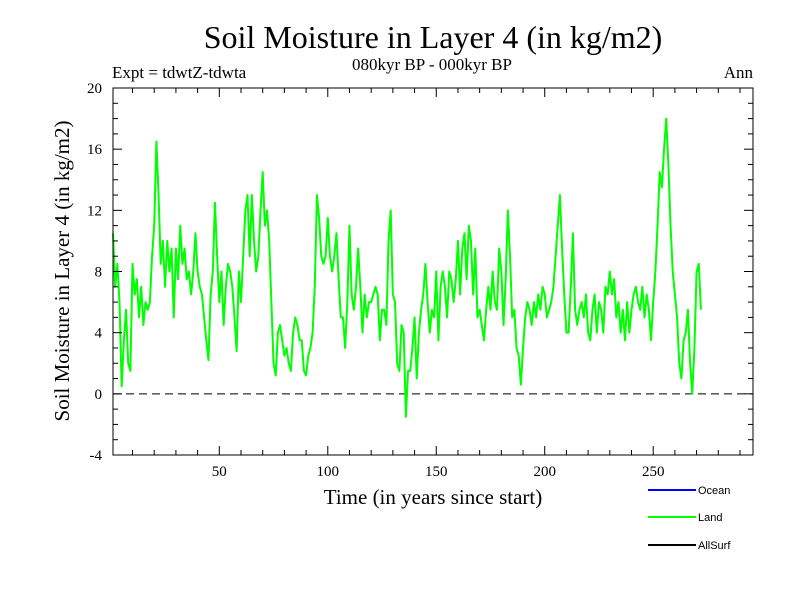 The height and width of the screenshot is (600, 800). I want to click on experiment-label: Expt = tdwtZ-tdwta, so click(179, 72).